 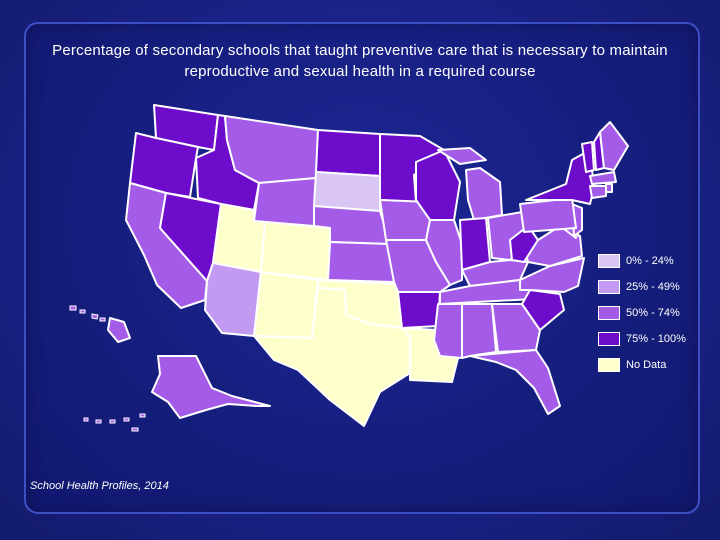 I want to click on state-sc, so click(x=543, y=310).